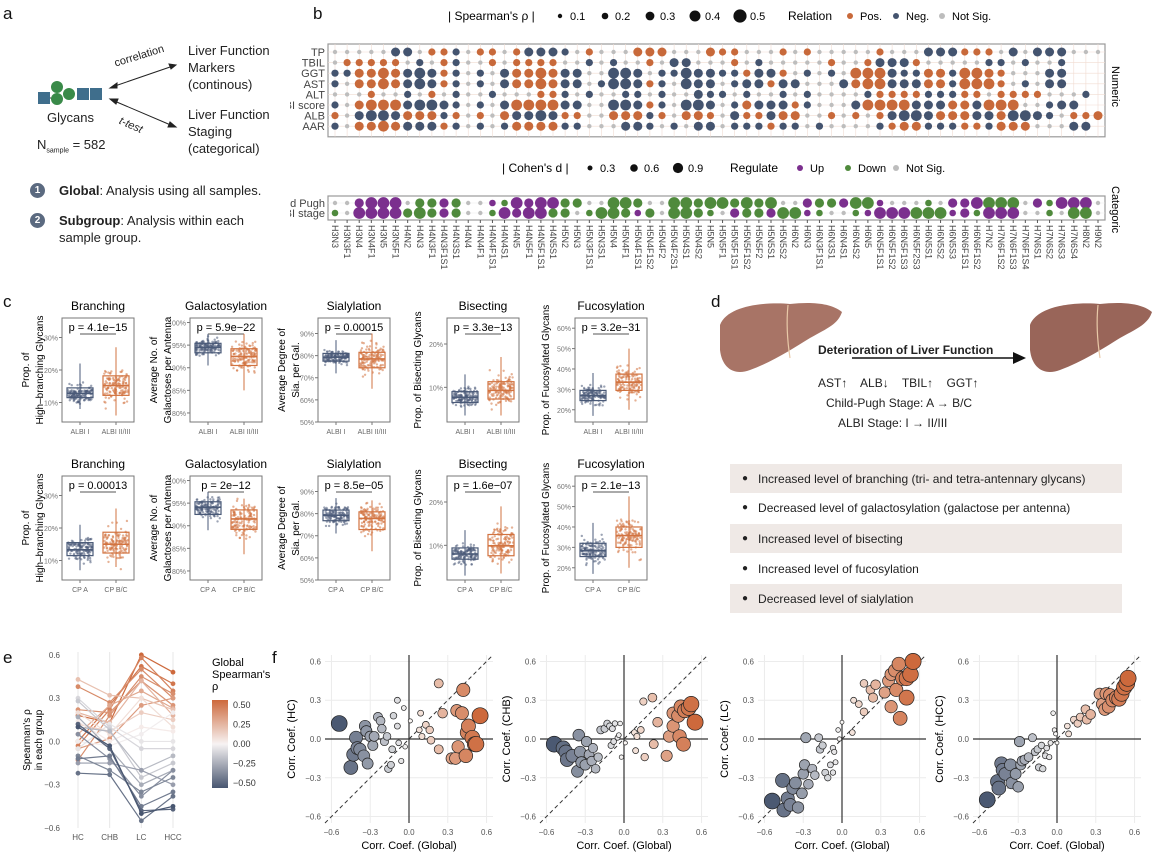 This screenshot has height=855, width=1153. Describe the element at coordinates (771, 242) in the screenshot. I see `column-label: H5N5S1` at that location.